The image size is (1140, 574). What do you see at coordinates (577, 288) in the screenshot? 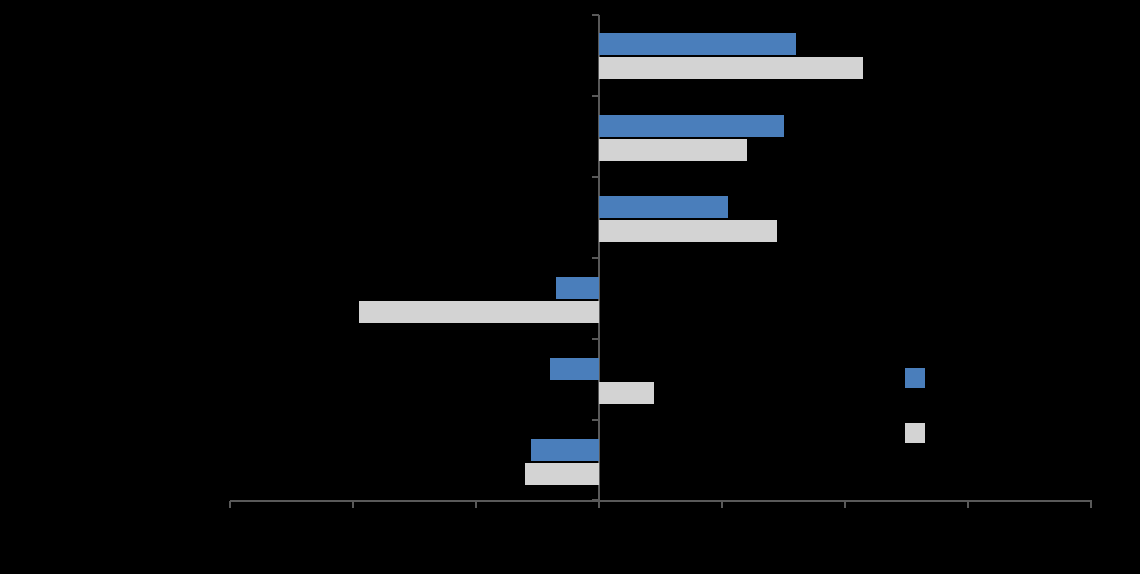
I see `bar-series1-group4` at bounding box center [577, 288].